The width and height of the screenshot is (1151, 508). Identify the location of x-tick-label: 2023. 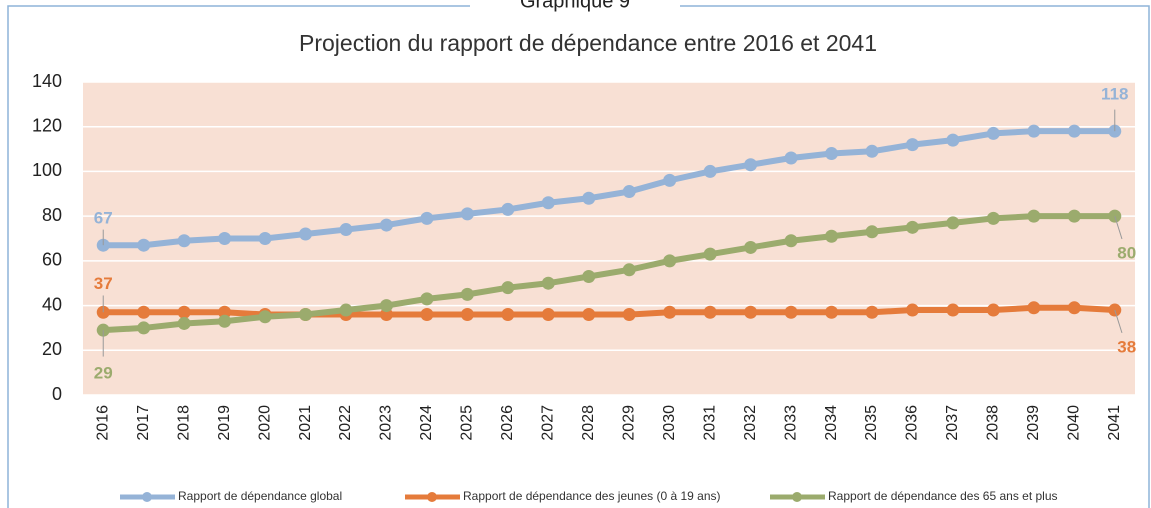
(386, 423).